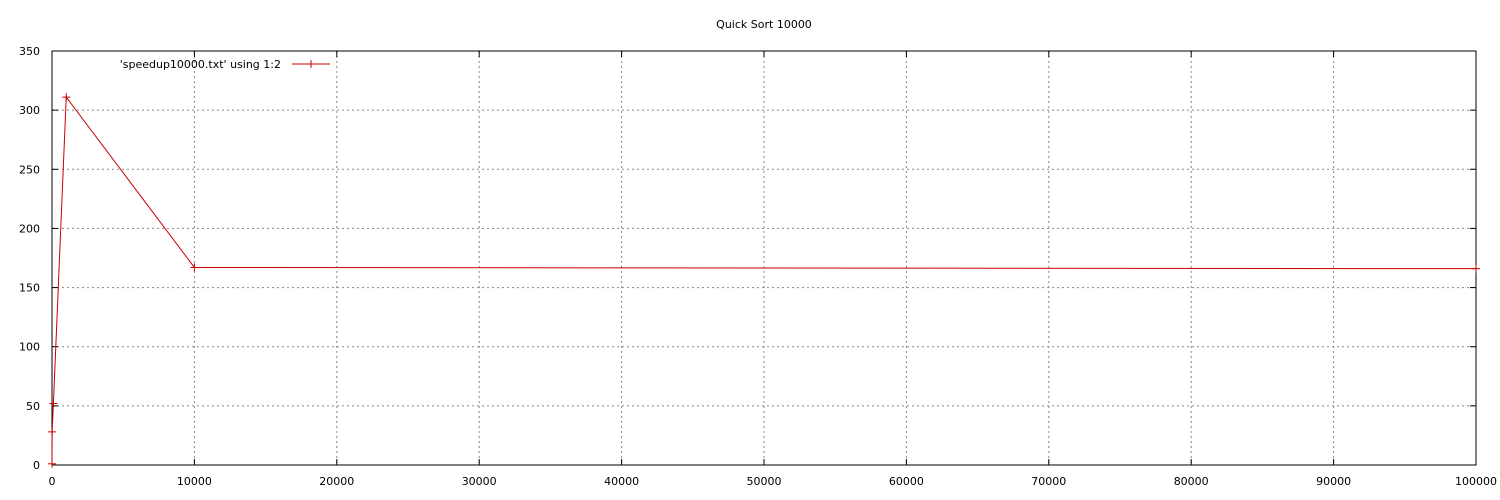 Image resolution: width=1500 pixels, height=500 pixels. What do you see at coordinates (1048, 481) in the screenshot?
I see `x-tick-label: 70000` at bounding box center [1048, 481].